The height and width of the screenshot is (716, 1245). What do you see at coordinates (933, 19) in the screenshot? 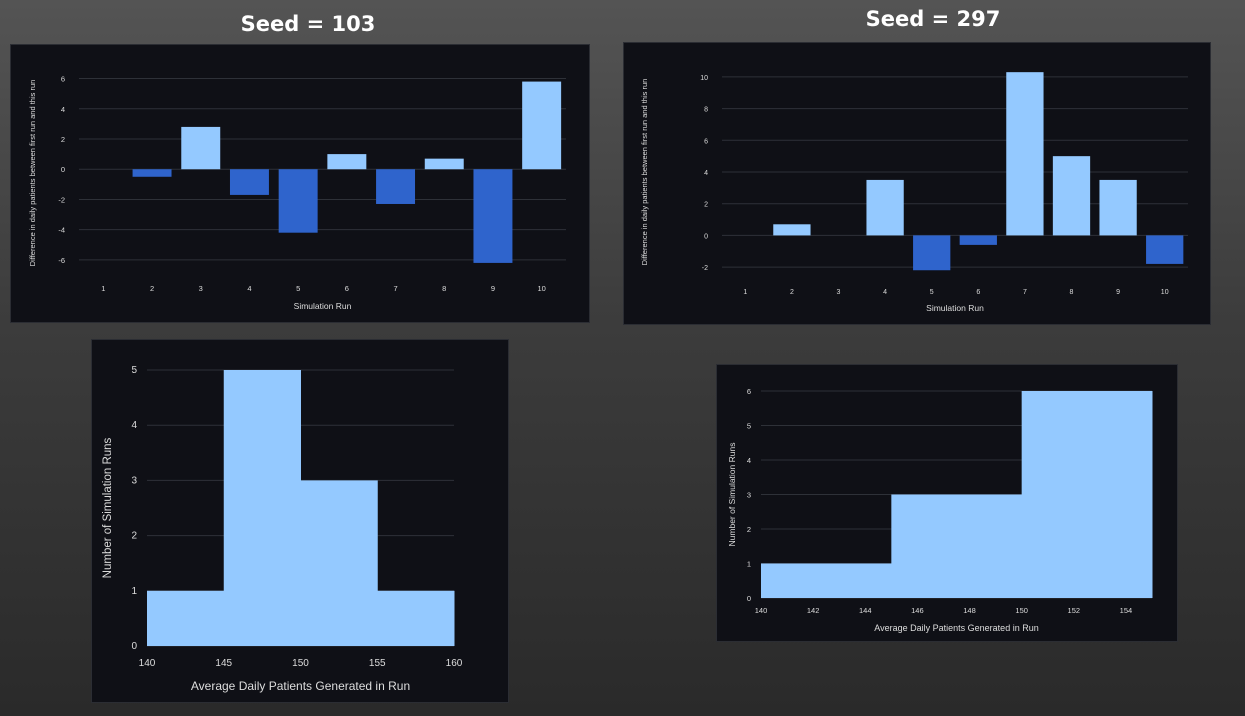
I see `seed-297-title: Seed = 297` at bounding box center [933, 19].